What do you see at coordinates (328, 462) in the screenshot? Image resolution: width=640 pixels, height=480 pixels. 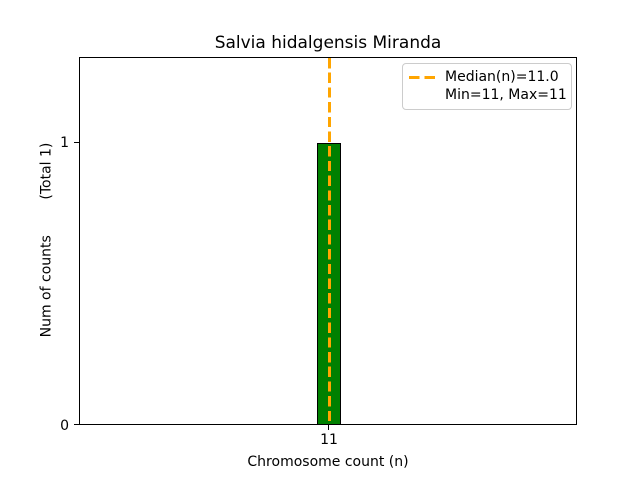 I see `x-axis-label: Chromosome count (n)` at bounding box center [328, 462].